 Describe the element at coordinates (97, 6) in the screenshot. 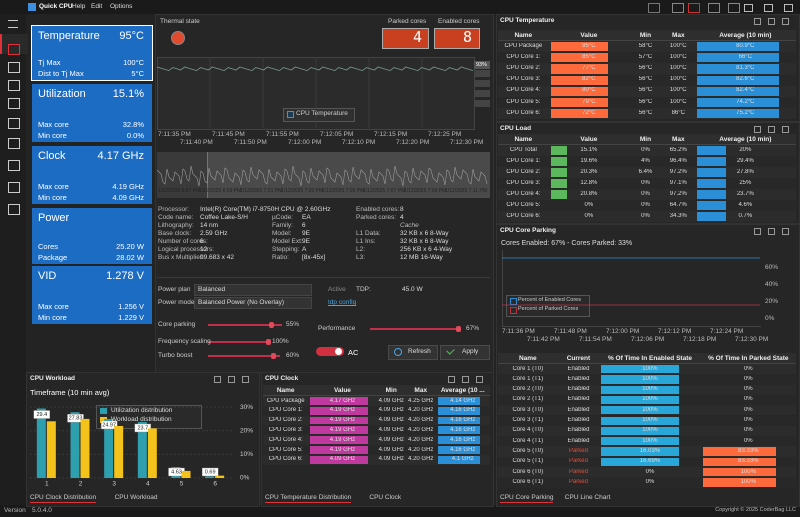

I see `menu-item: Edit` at that location.